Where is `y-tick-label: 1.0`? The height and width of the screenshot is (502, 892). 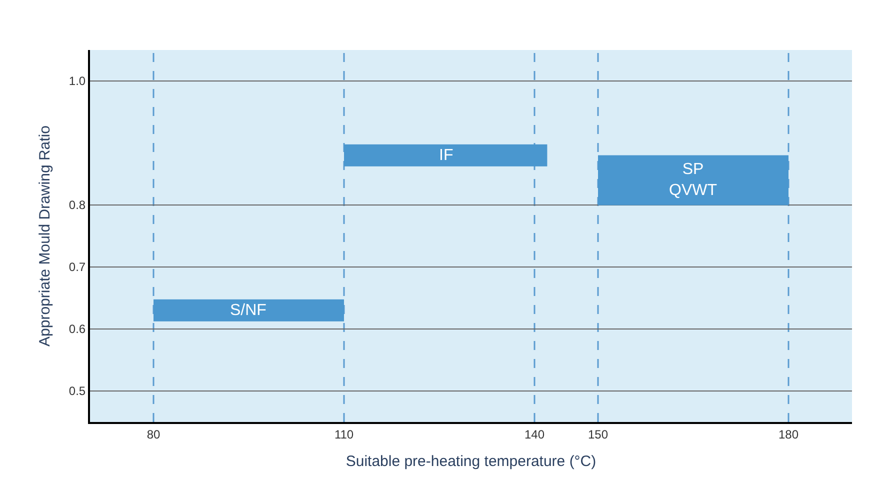
y-tick-label: 1.0 is located at coordinates (77, 81).